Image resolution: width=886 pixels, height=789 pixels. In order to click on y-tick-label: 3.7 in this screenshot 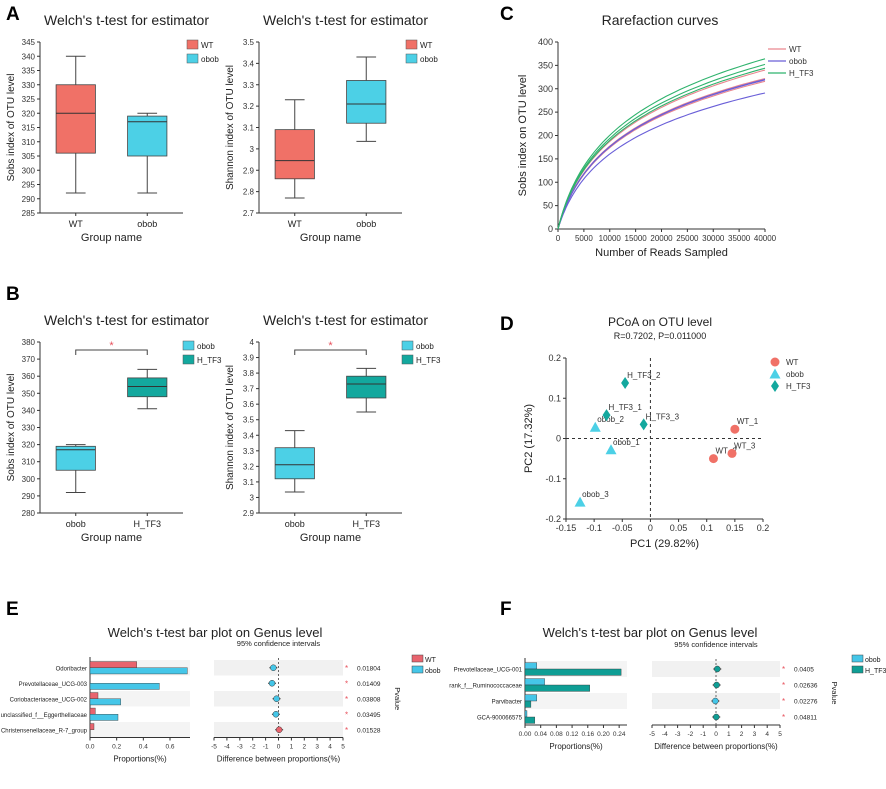, I will do `click(249, 389)`.